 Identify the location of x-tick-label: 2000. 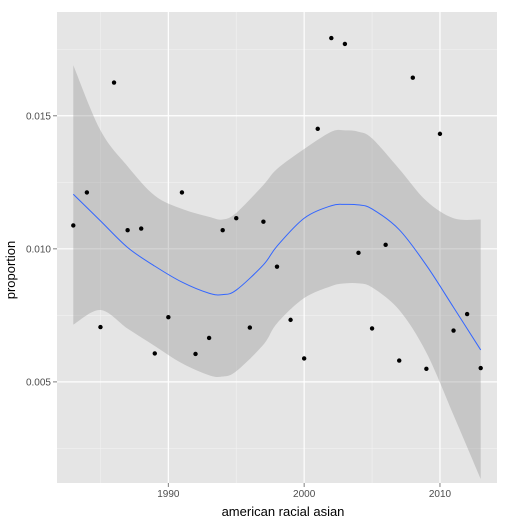
(304, 494).